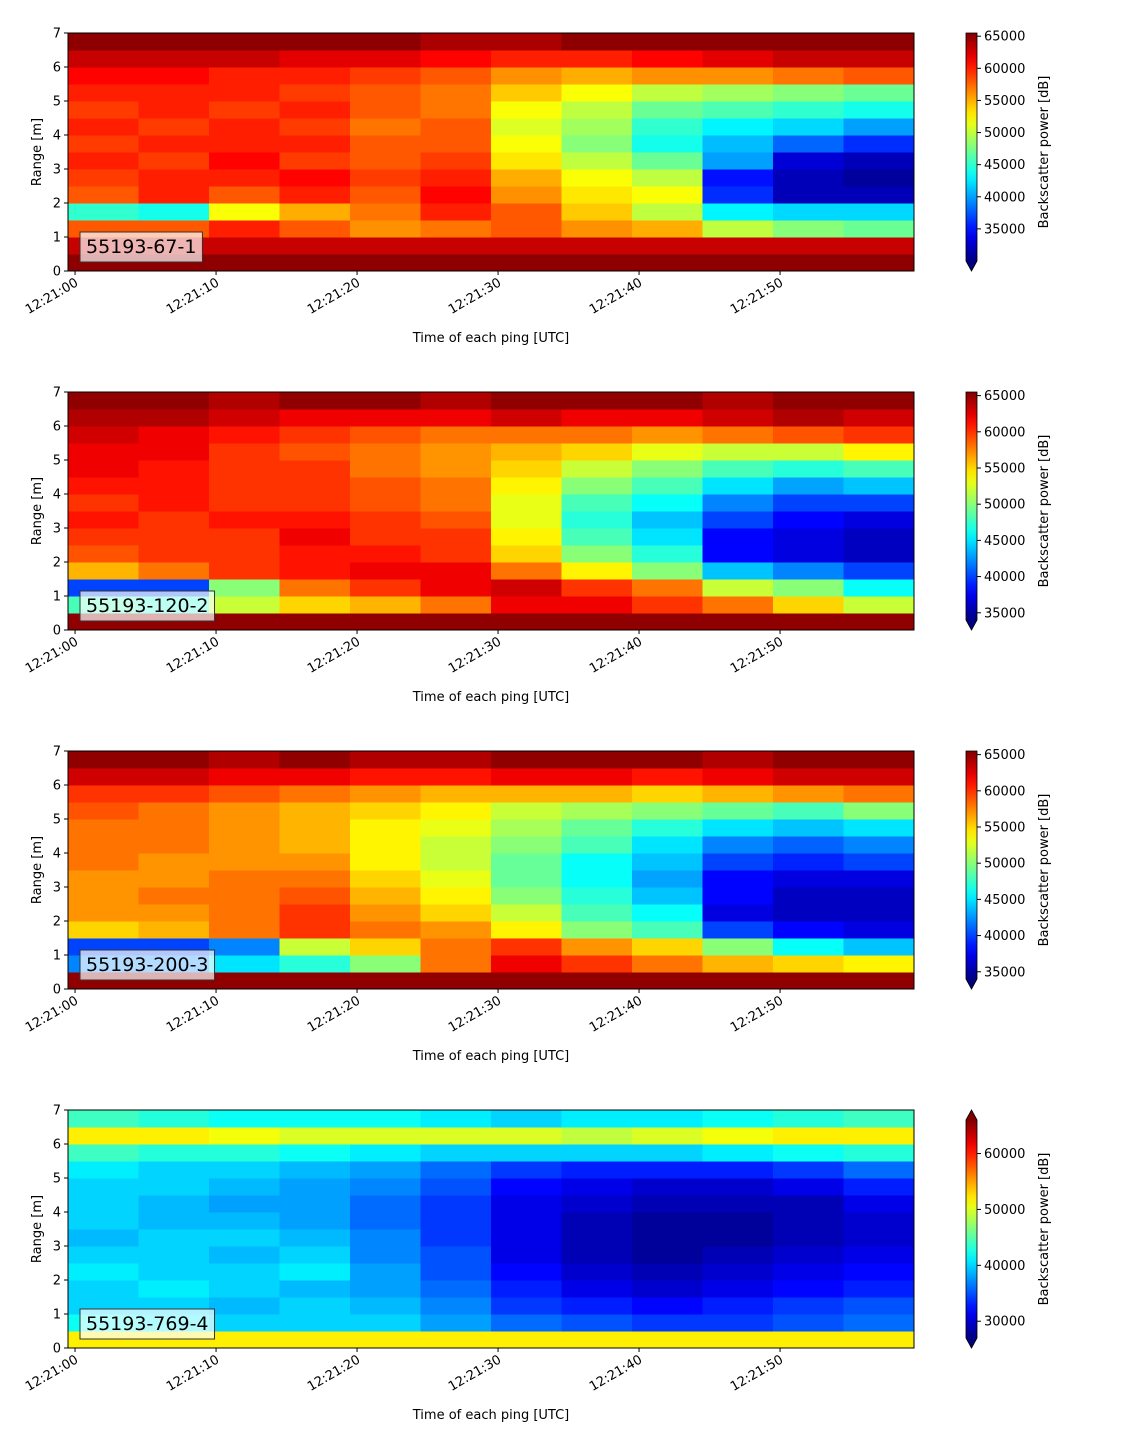 This screenshot has height=1436, width=1140. I want to click on x-tick-label: 12:21:50, so click(757, 655).